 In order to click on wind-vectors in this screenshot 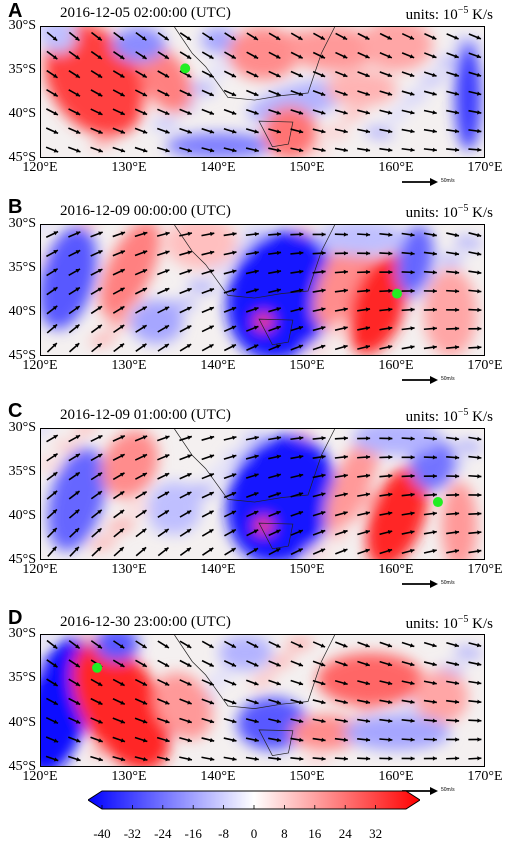, I will do `click(263, 291)`.